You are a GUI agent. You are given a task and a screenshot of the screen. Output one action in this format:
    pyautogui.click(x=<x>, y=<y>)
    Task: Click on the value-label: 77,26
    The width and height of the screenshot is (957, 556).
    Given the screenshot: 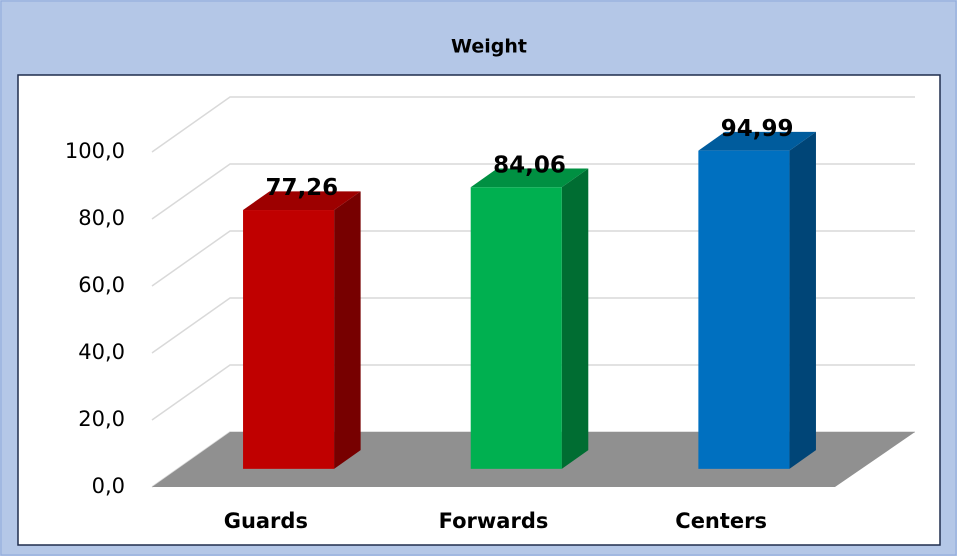 What is the action you would take?
    pyautogui.click(x=301, y=188)
    